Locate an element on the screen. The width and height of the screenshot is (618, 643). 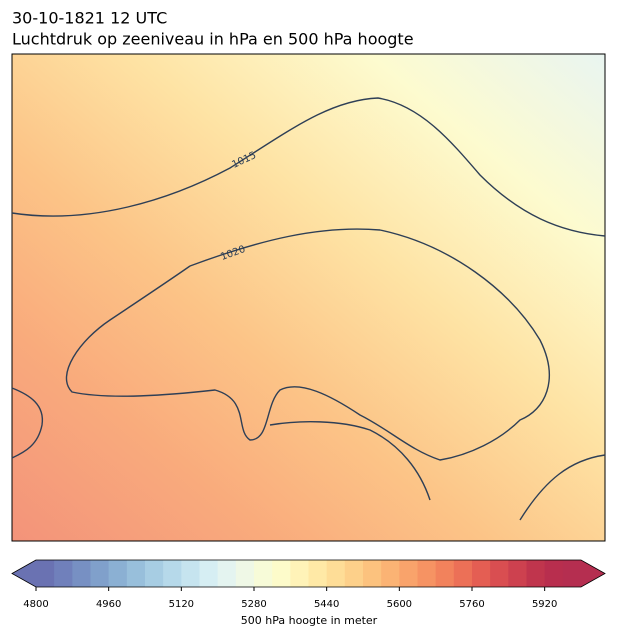
colorbar-tick-label: 5280 is located at coordinates (253, 604).